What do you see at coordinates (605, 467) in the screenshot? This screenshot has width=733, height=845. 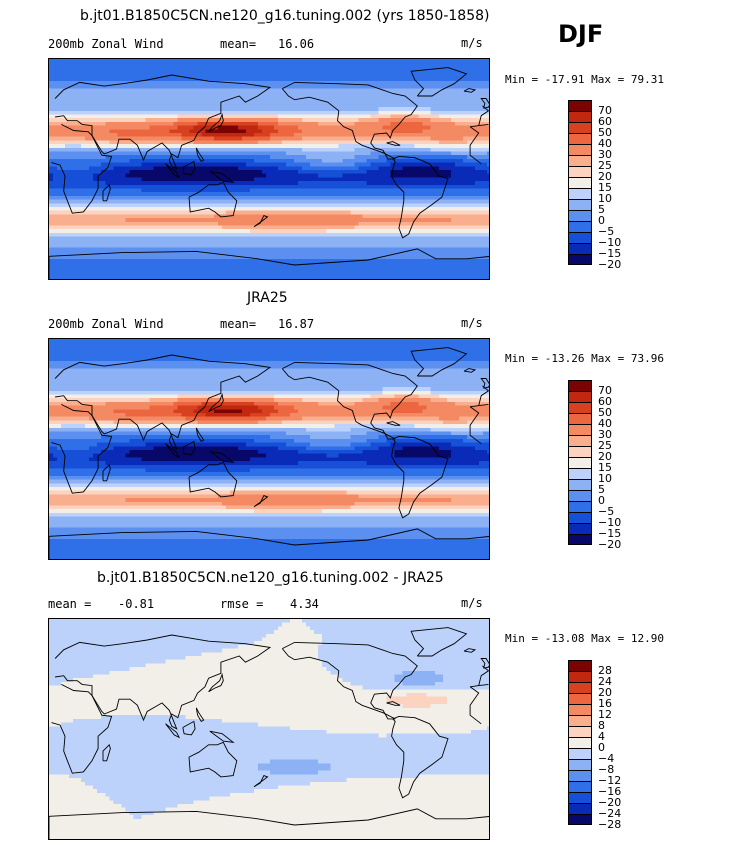 I see `colorbar-level-label: 15` at bounding box center [605, 467].